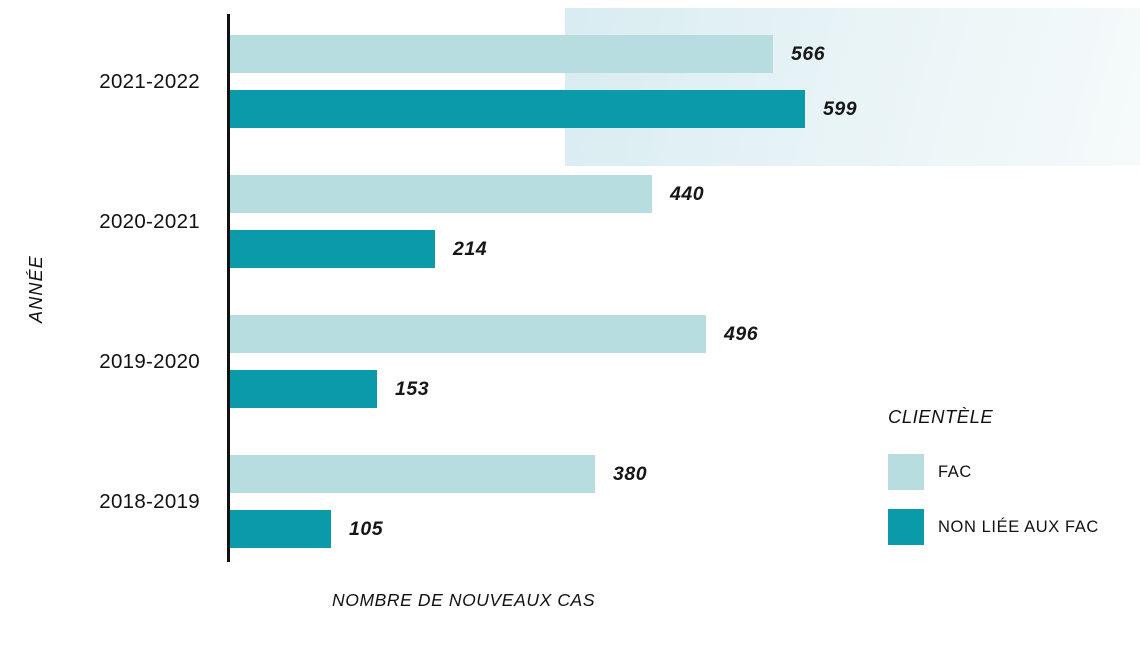 The height and width of the screenshot is (649, 1140). What do you see at coordinates (149, 501) in the screenshot?
I see `category-label: 2018-2019` at bounding box center [149, 501].